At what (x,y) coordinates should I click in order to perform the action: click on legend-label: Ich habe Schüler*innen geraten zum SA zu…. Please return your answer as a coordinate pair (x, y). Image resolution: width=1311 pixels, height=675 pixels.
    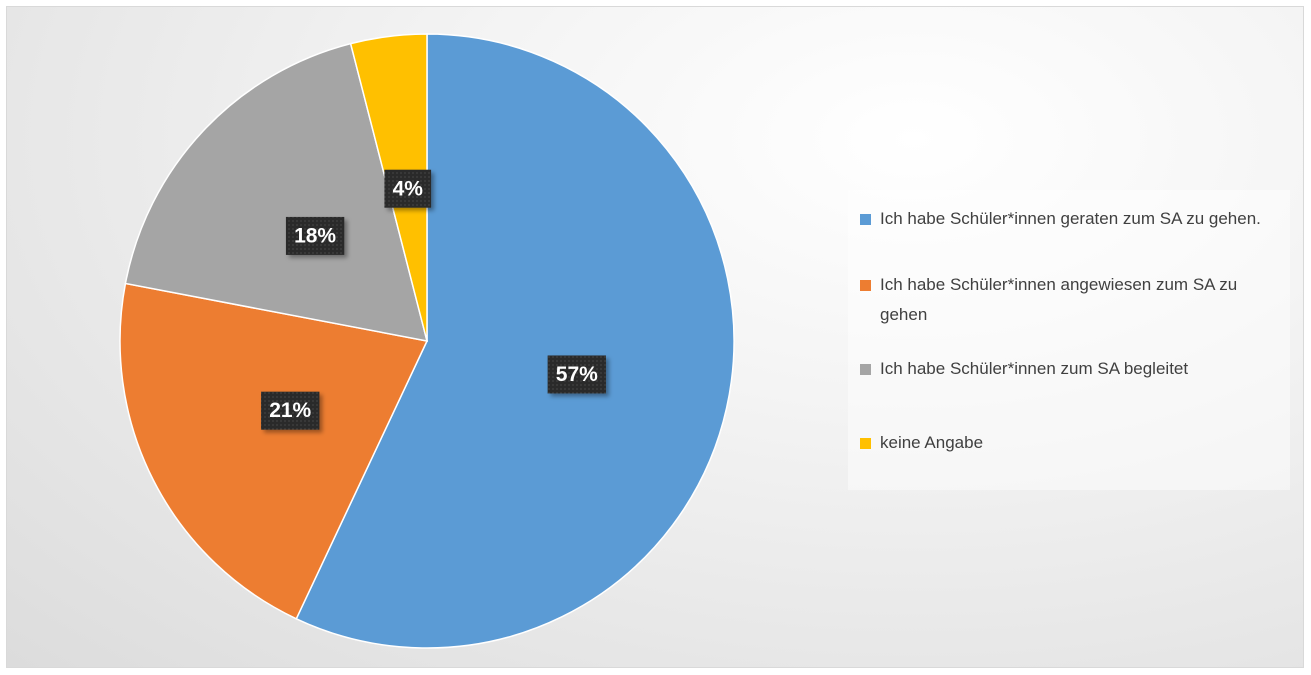
    Looking at the image, I should click on (1070, 218).